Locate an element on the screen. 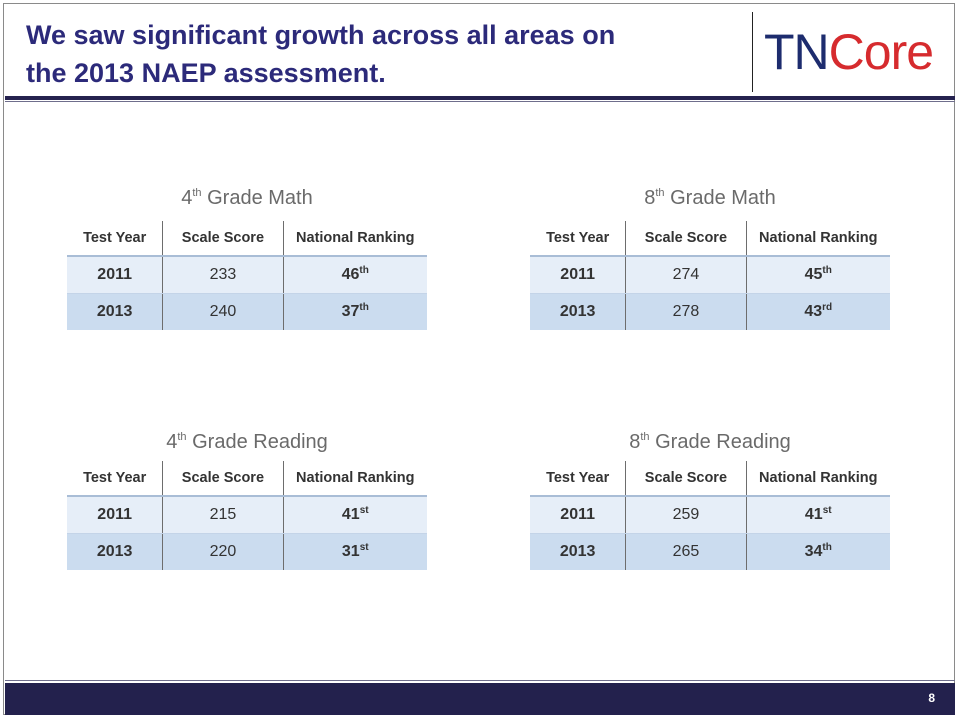 Image resolution: width=960 pixels, height=720 pixels. logo-tn-text: TN is located at coordinates (797, 52).